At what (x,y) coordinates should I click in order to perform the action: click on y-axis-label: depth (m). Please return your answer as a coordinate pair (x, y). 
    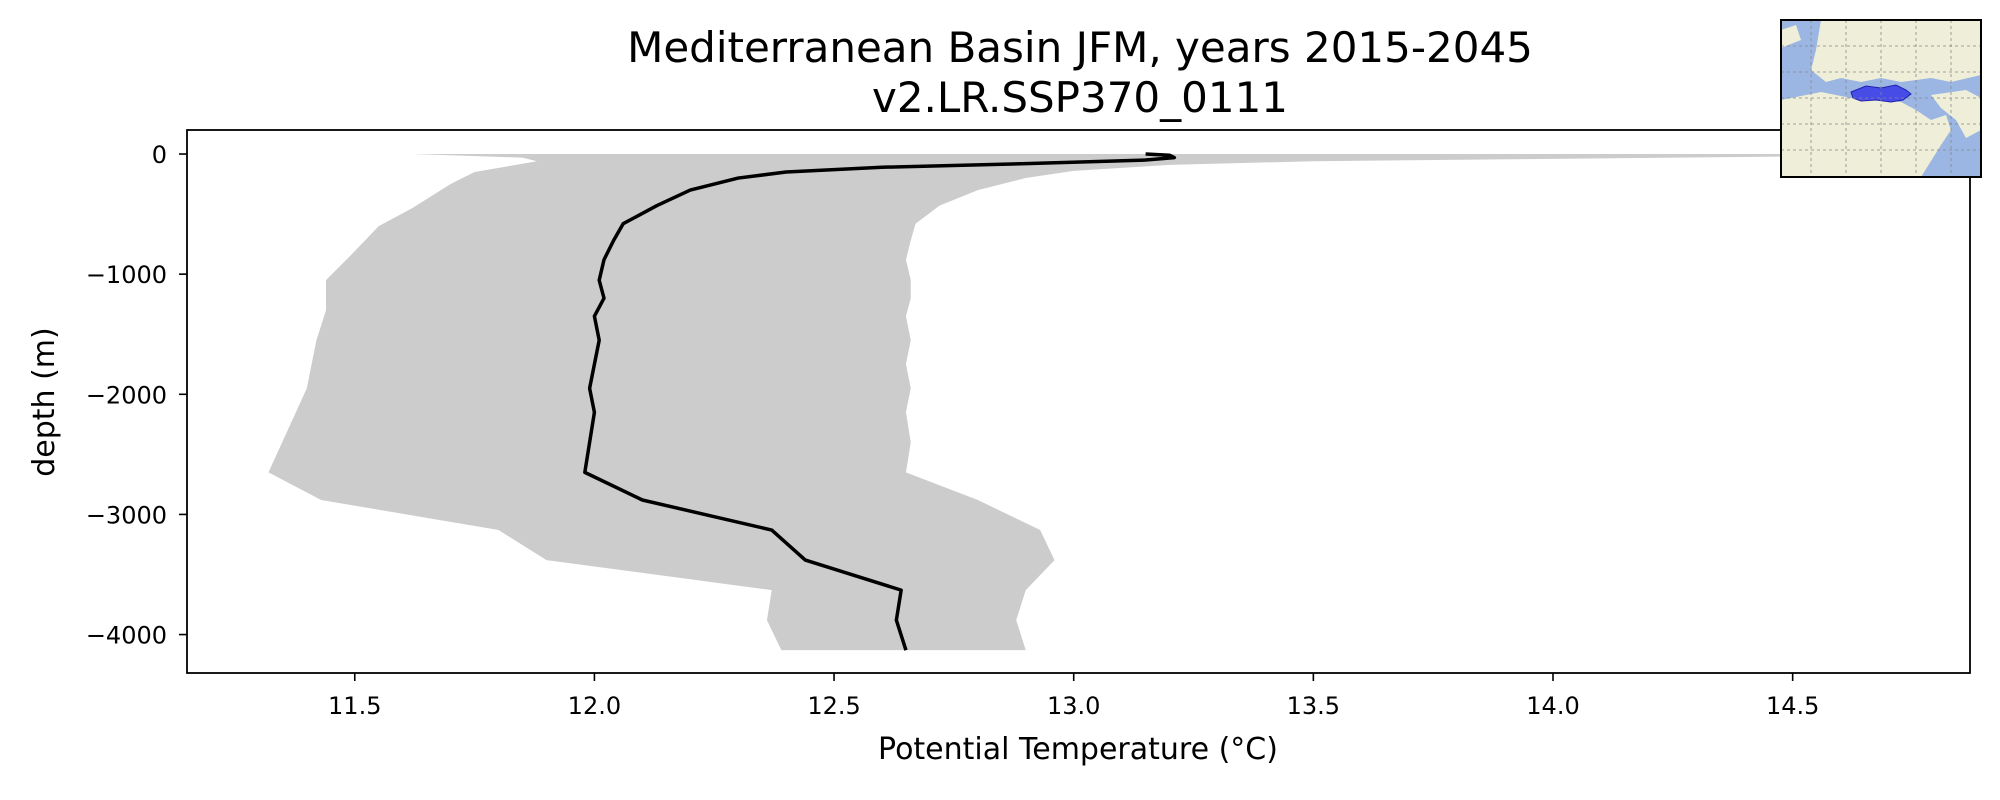
    Looking at the image, I should click on (44, 402).